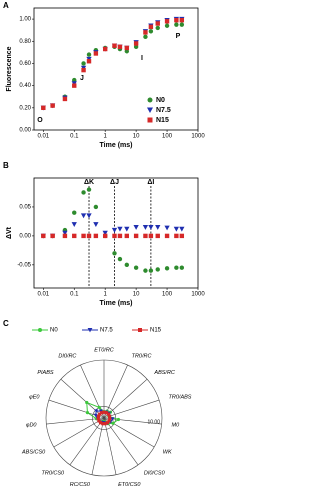 This screenshot has height=500, width=320. What do you see at coordinates (129, 485) in the screenshot?
I see `axis-label: ET0/CS0` at bounding box center [129, 485].